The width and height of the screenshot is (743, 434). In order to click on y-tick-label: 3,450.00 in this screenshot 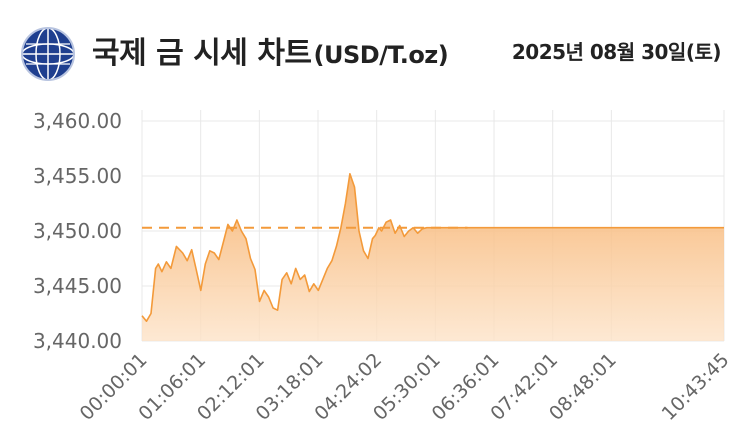, I will do `click(77, 231)`.